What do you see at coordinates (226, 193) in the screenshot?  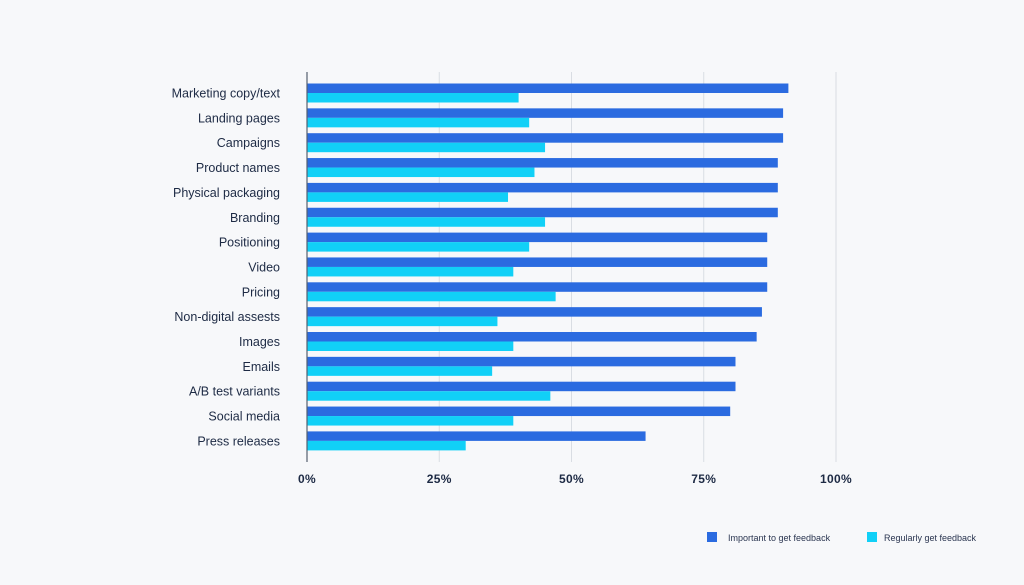 I see `category-label: Physical packaging` at bounding box center [226, 193].